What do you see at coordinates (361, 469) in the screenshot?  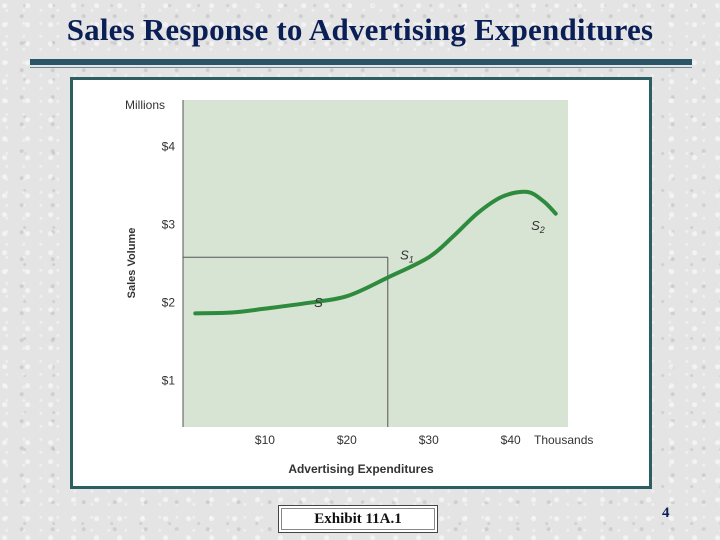 I see `x-axis-title: Advertising Expenditures` at bounding box center [361, 469].